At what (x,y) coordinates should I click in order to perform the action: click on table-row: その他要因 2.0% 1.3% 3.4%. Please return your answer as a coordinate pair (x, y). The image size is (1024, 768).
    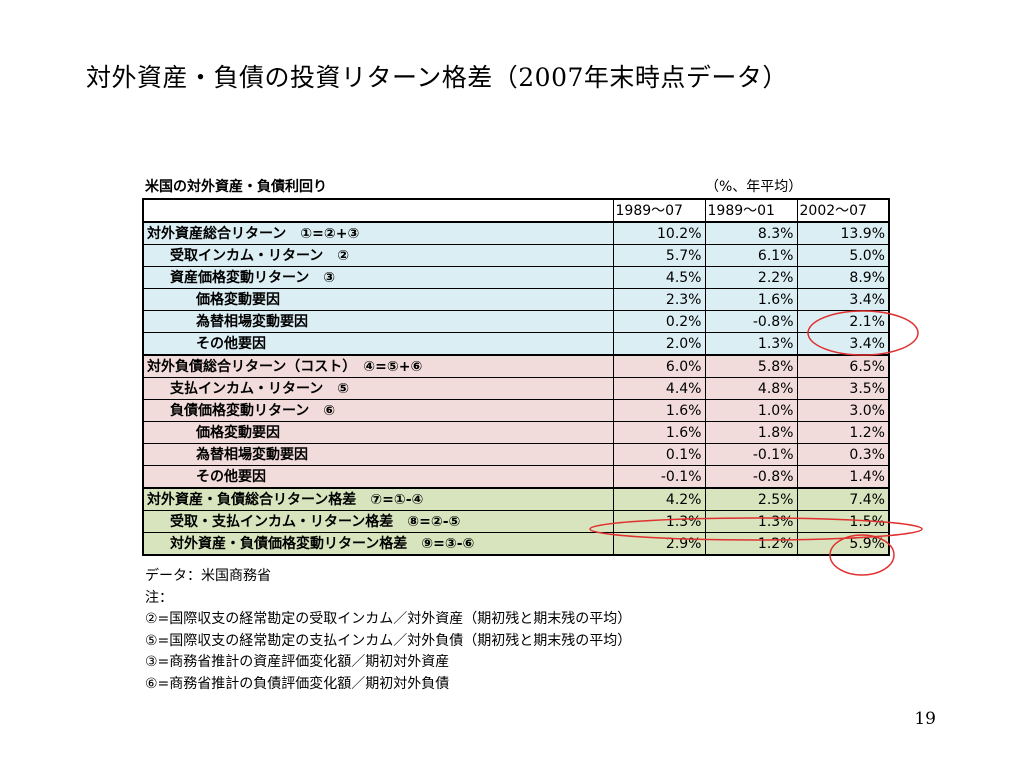
    Looking at the image, I should click on (516, 344).